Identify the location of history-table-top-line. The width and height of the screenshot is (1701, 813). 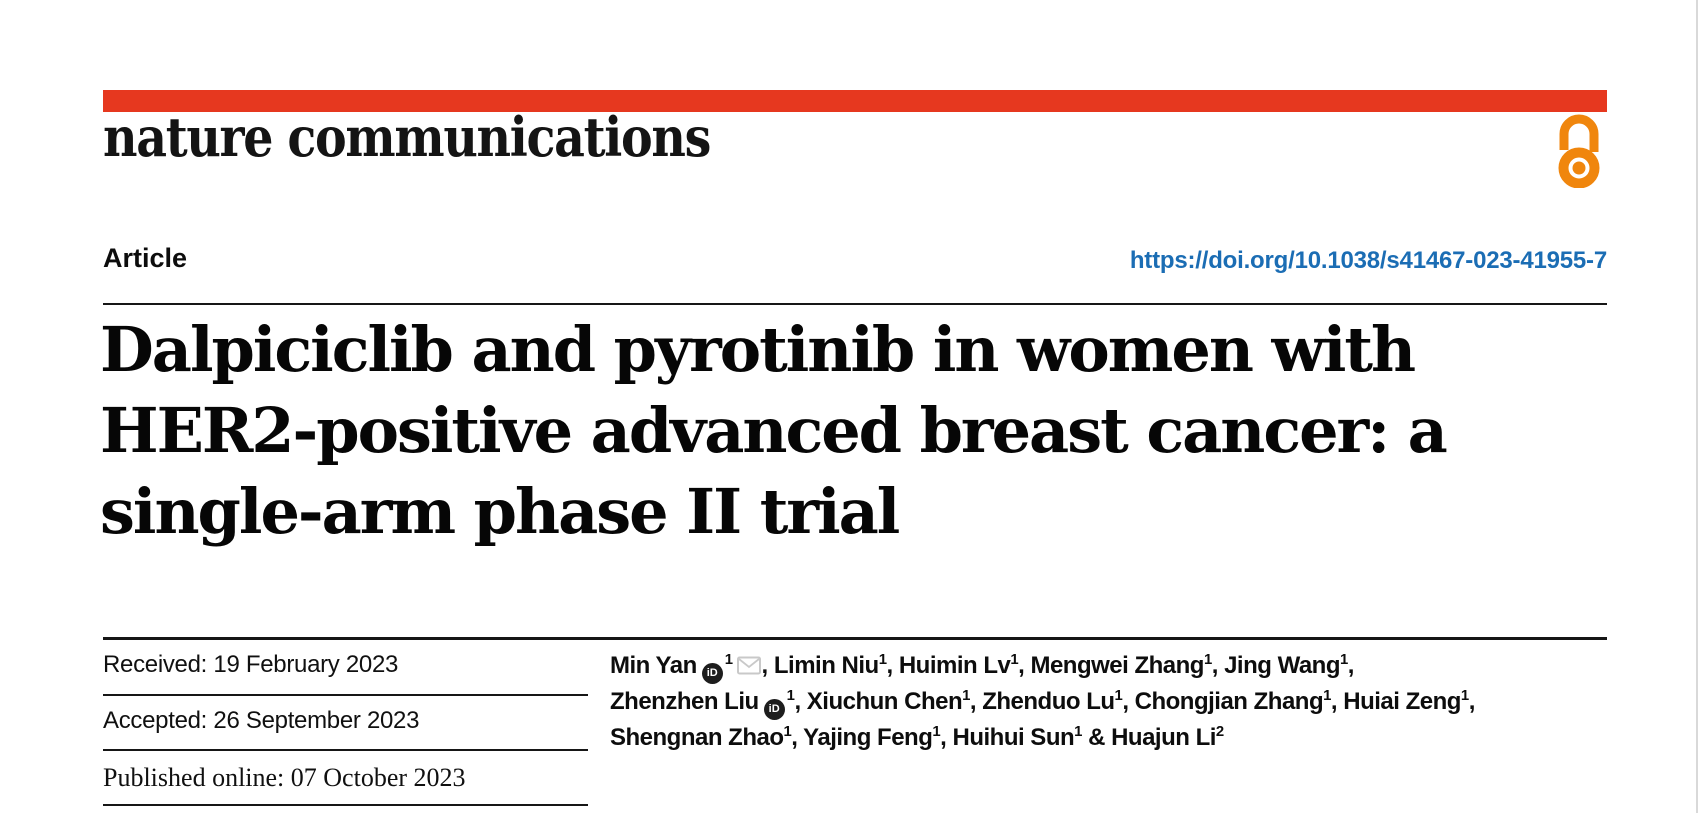
(855, 638).